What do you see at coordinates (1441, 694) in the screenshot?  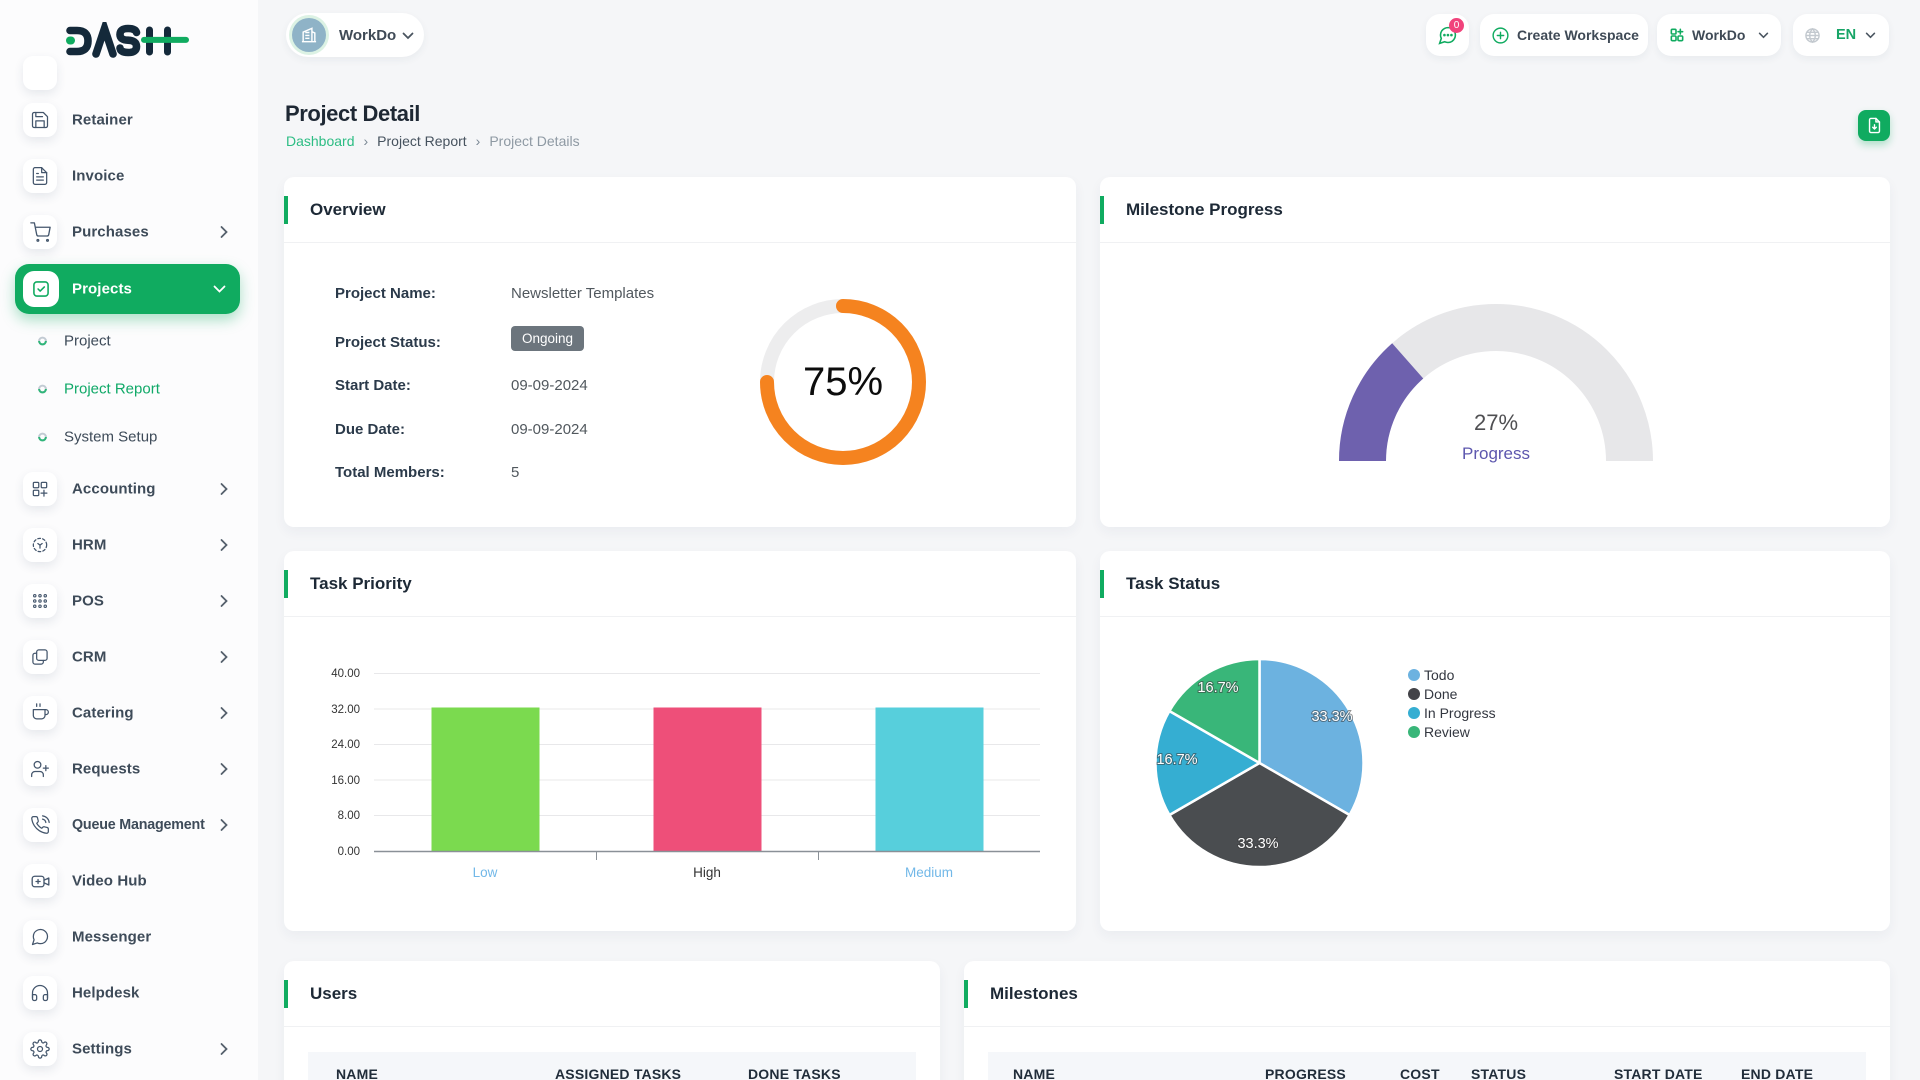 I see `svg-text: Done` at bounding box center [1441, 694].